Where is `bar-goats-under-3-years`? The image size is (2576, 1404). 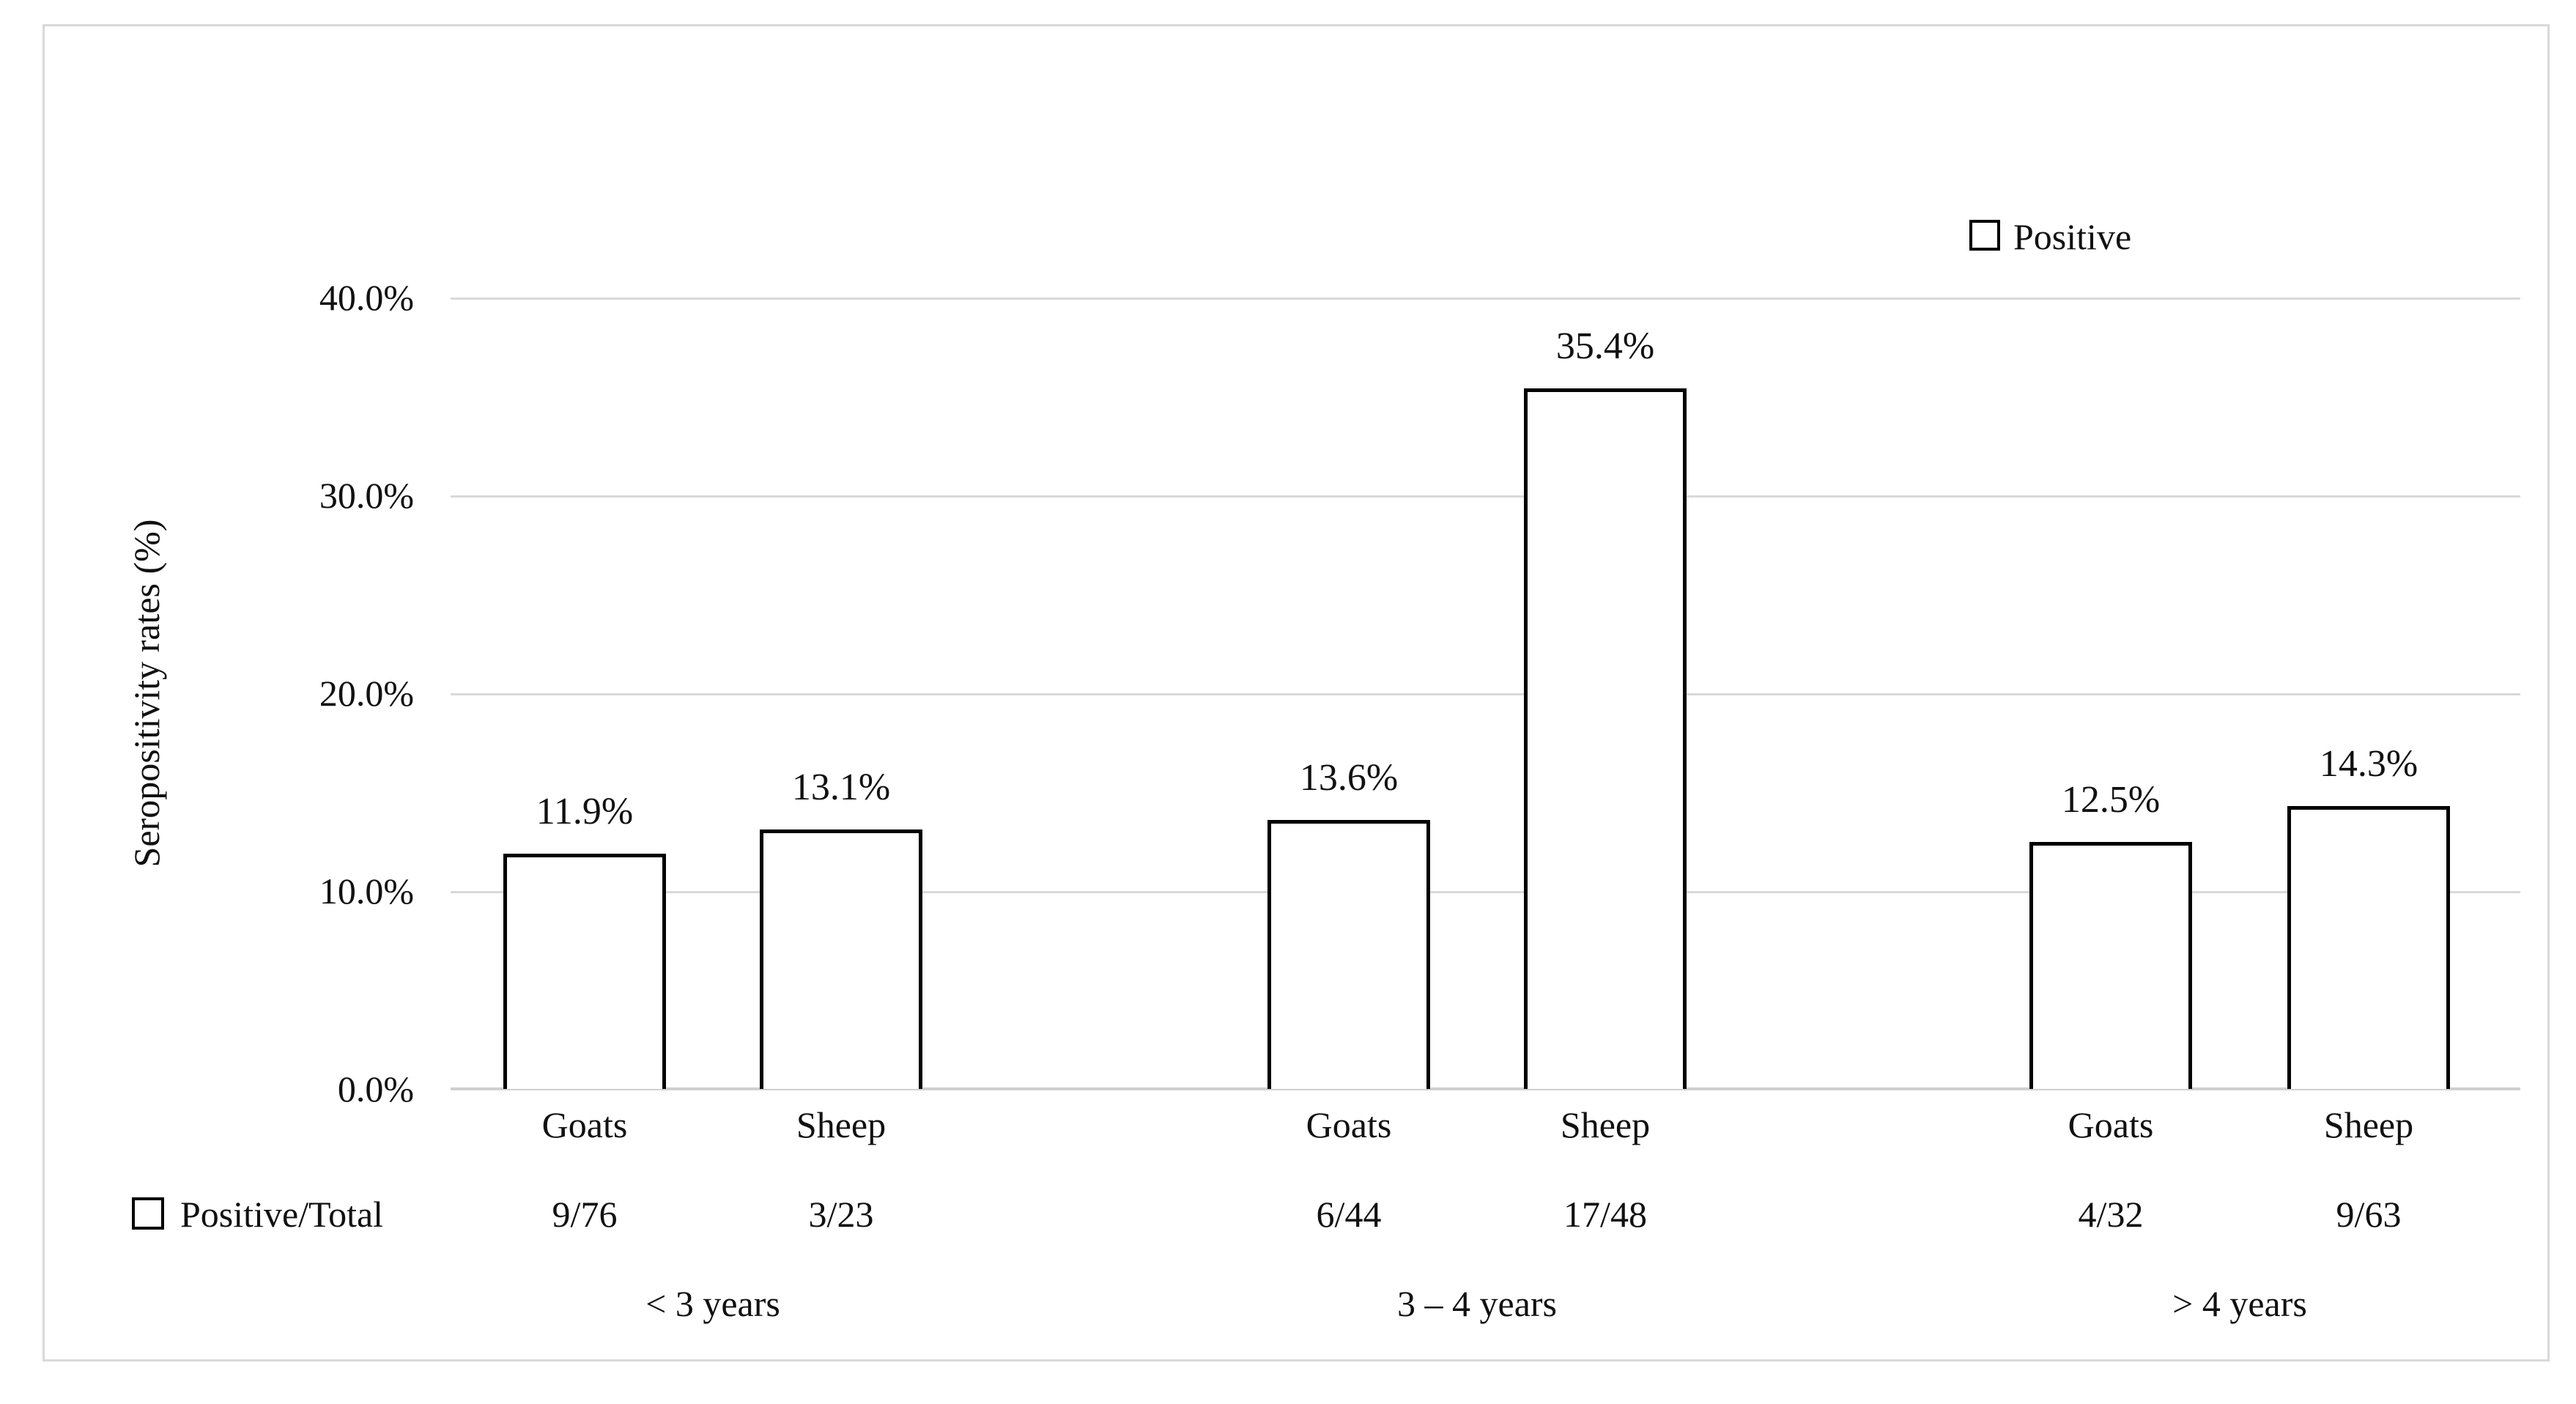
bar-goats-under-3-years is located at coordinates (584, 971).